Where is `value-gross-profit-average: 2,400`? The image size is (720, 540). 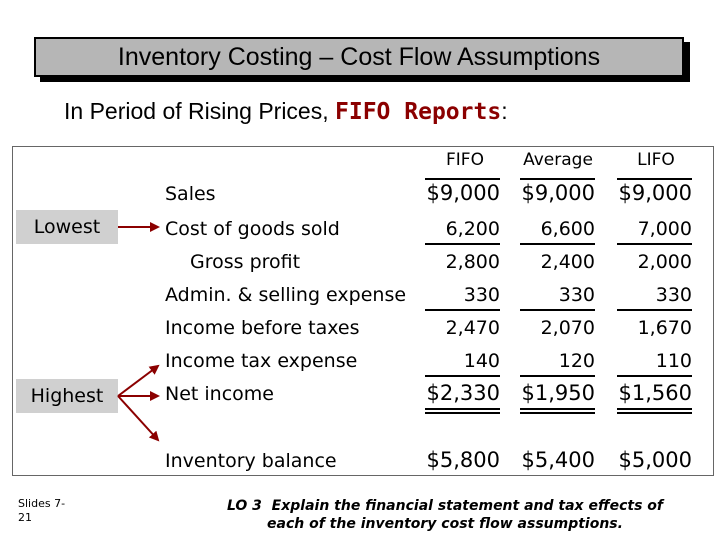
value-gross-profit-average: 2,400 is located at coordinates (567, 262).